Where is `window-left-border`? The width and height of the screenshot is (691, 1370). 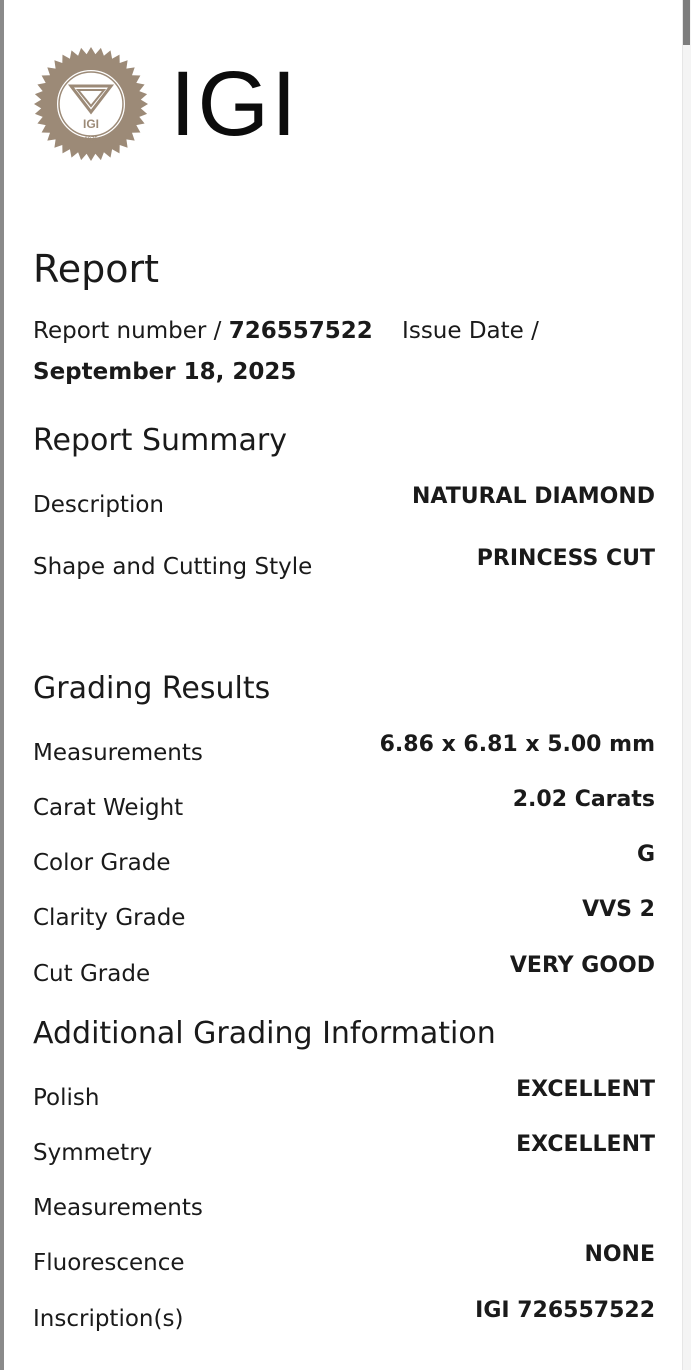
window-left-border is located at coordinates (2, 685).